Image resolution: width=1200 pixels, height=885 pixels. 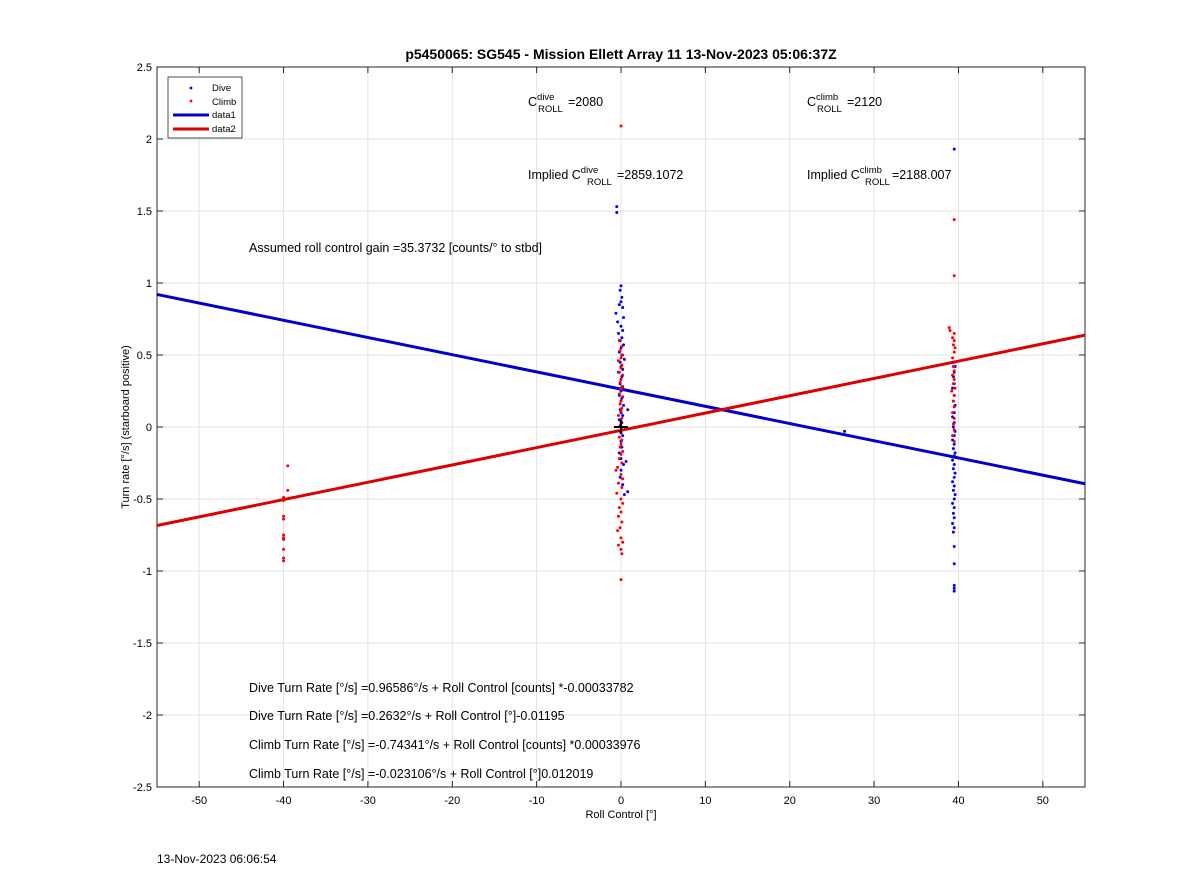 What do you see at coordinates (545, 97) in the screenshot?
I see `c-roll-dive-sup: dive` at bounding box center [545, 97].